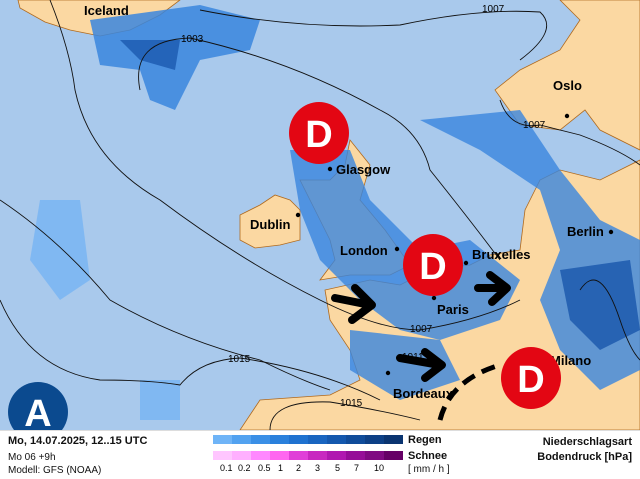  Describe the element at coordinates (429, 469) in the screenshot. I see `unit-label: [ mm / h ]` at that location.